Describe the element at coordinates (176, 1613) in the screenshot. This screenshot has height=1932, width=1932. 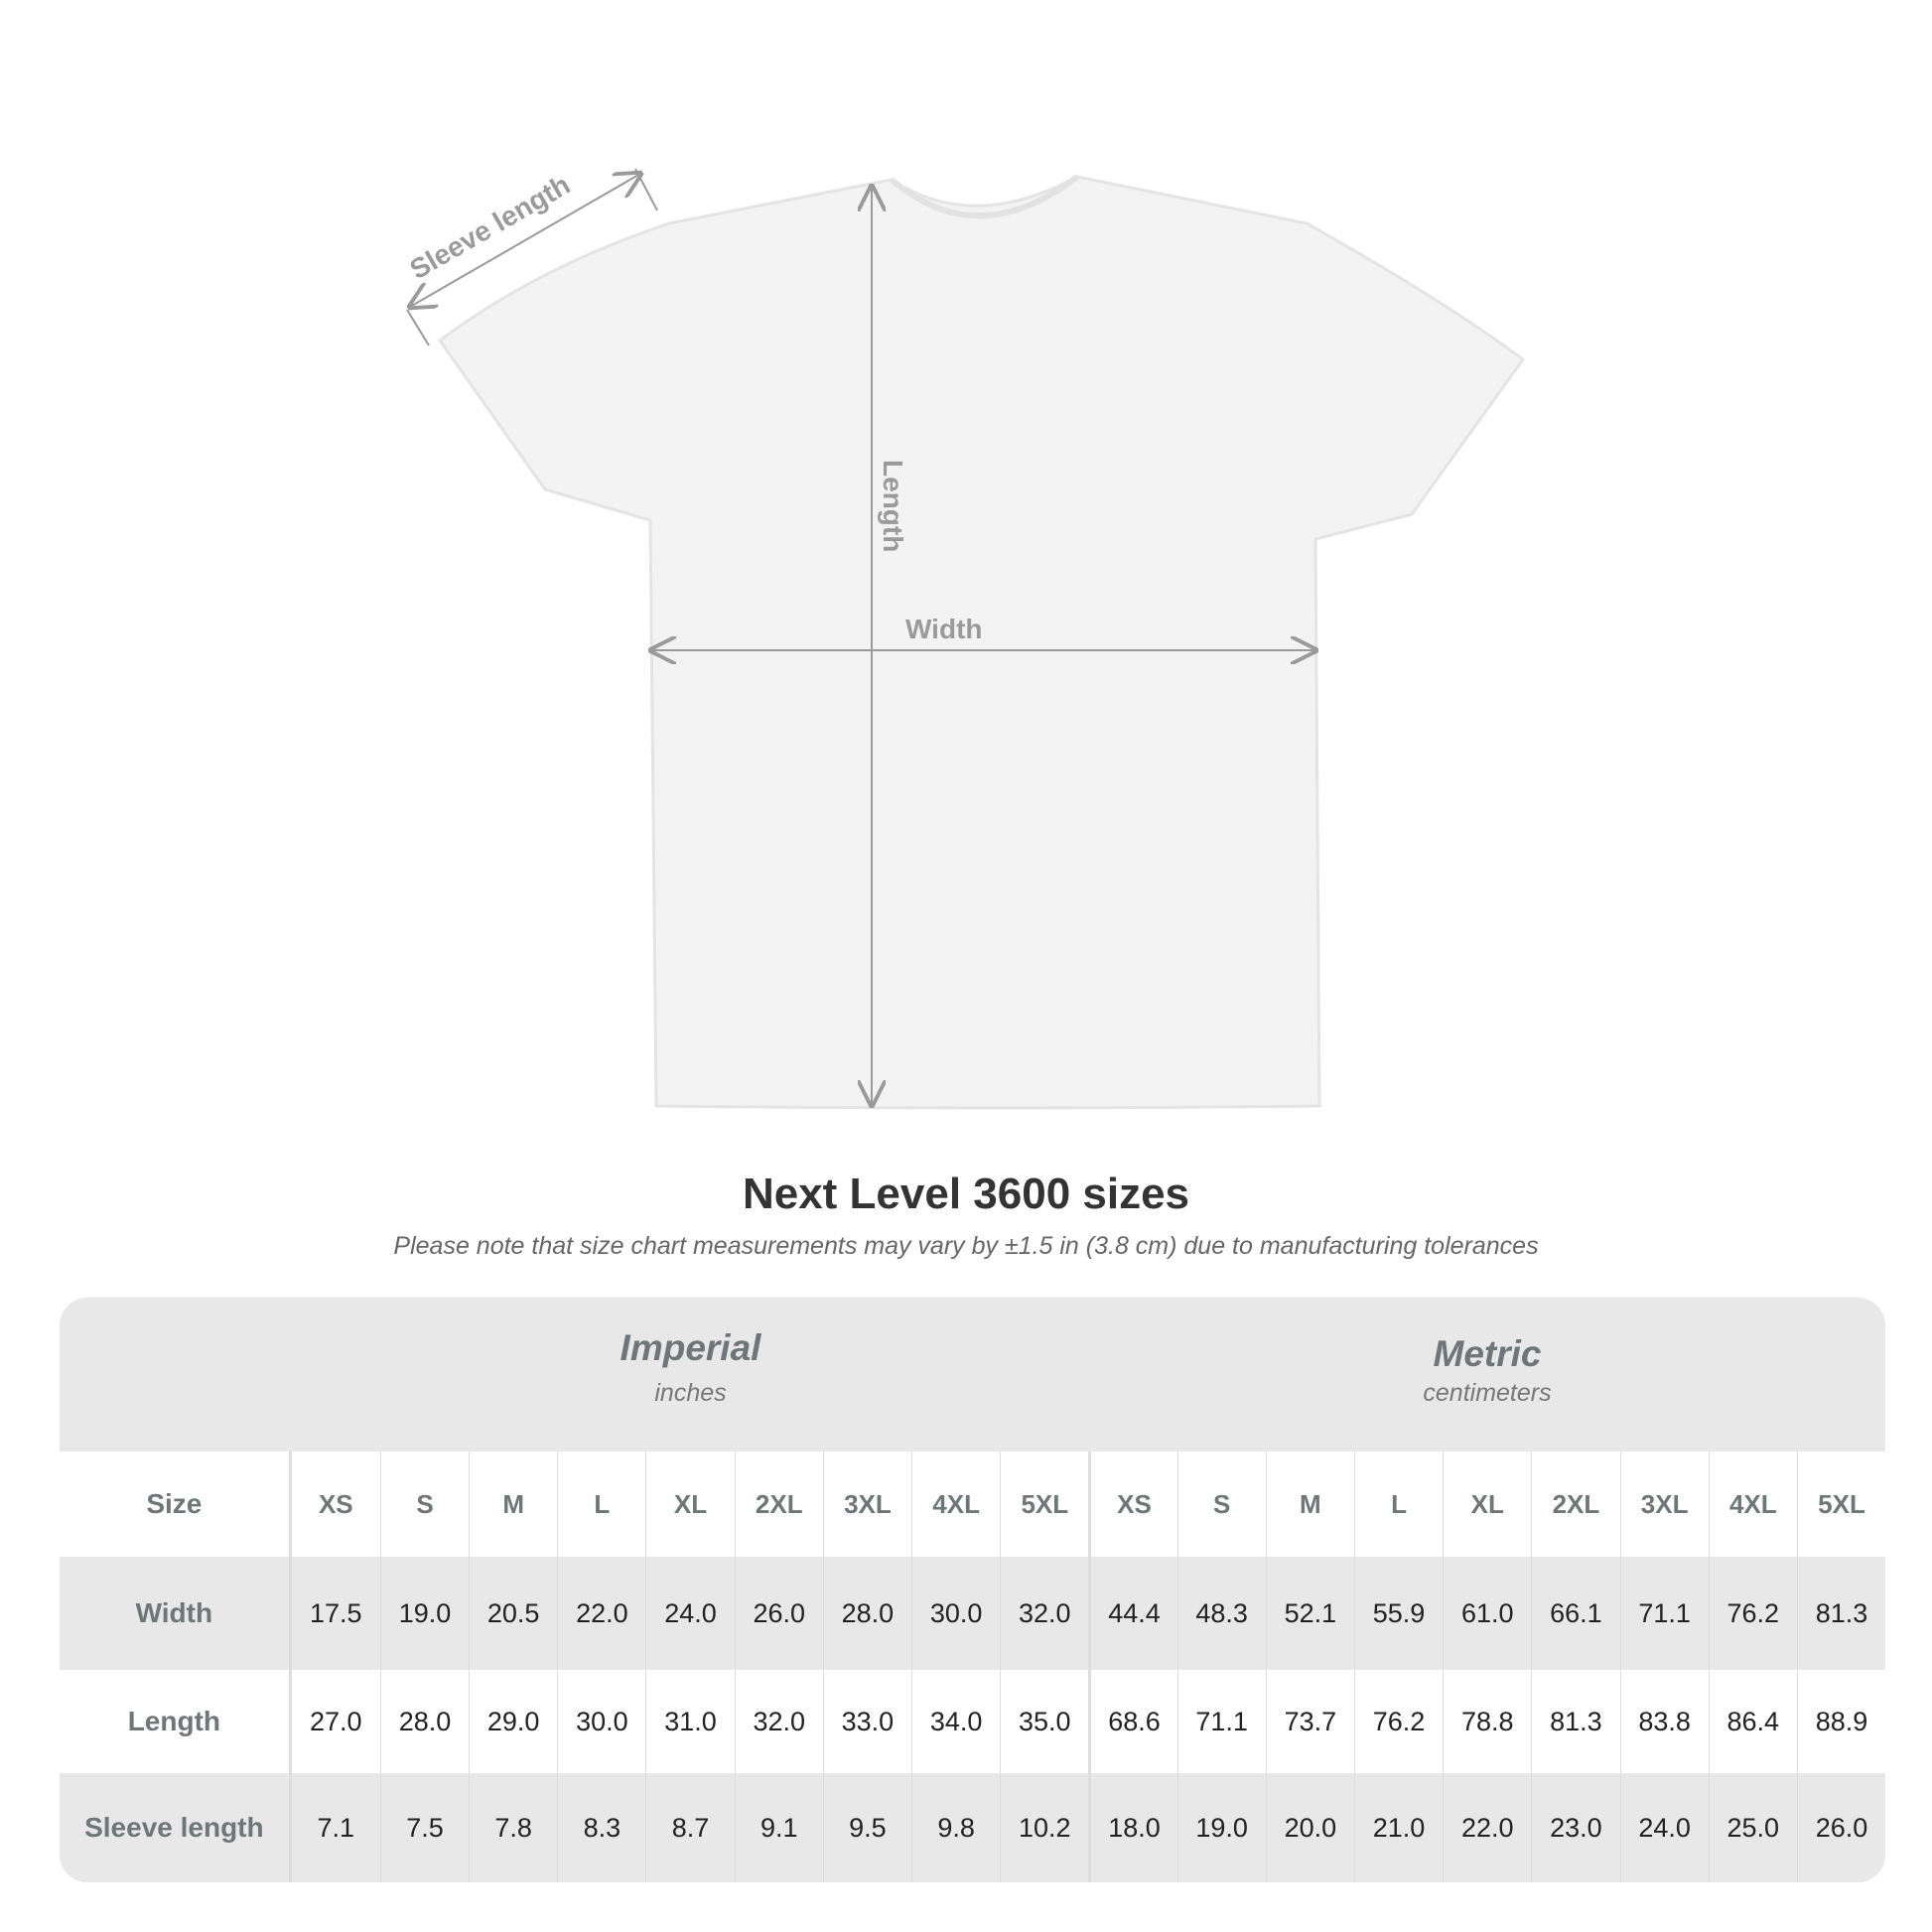
I see `row-label: Width` at that location.